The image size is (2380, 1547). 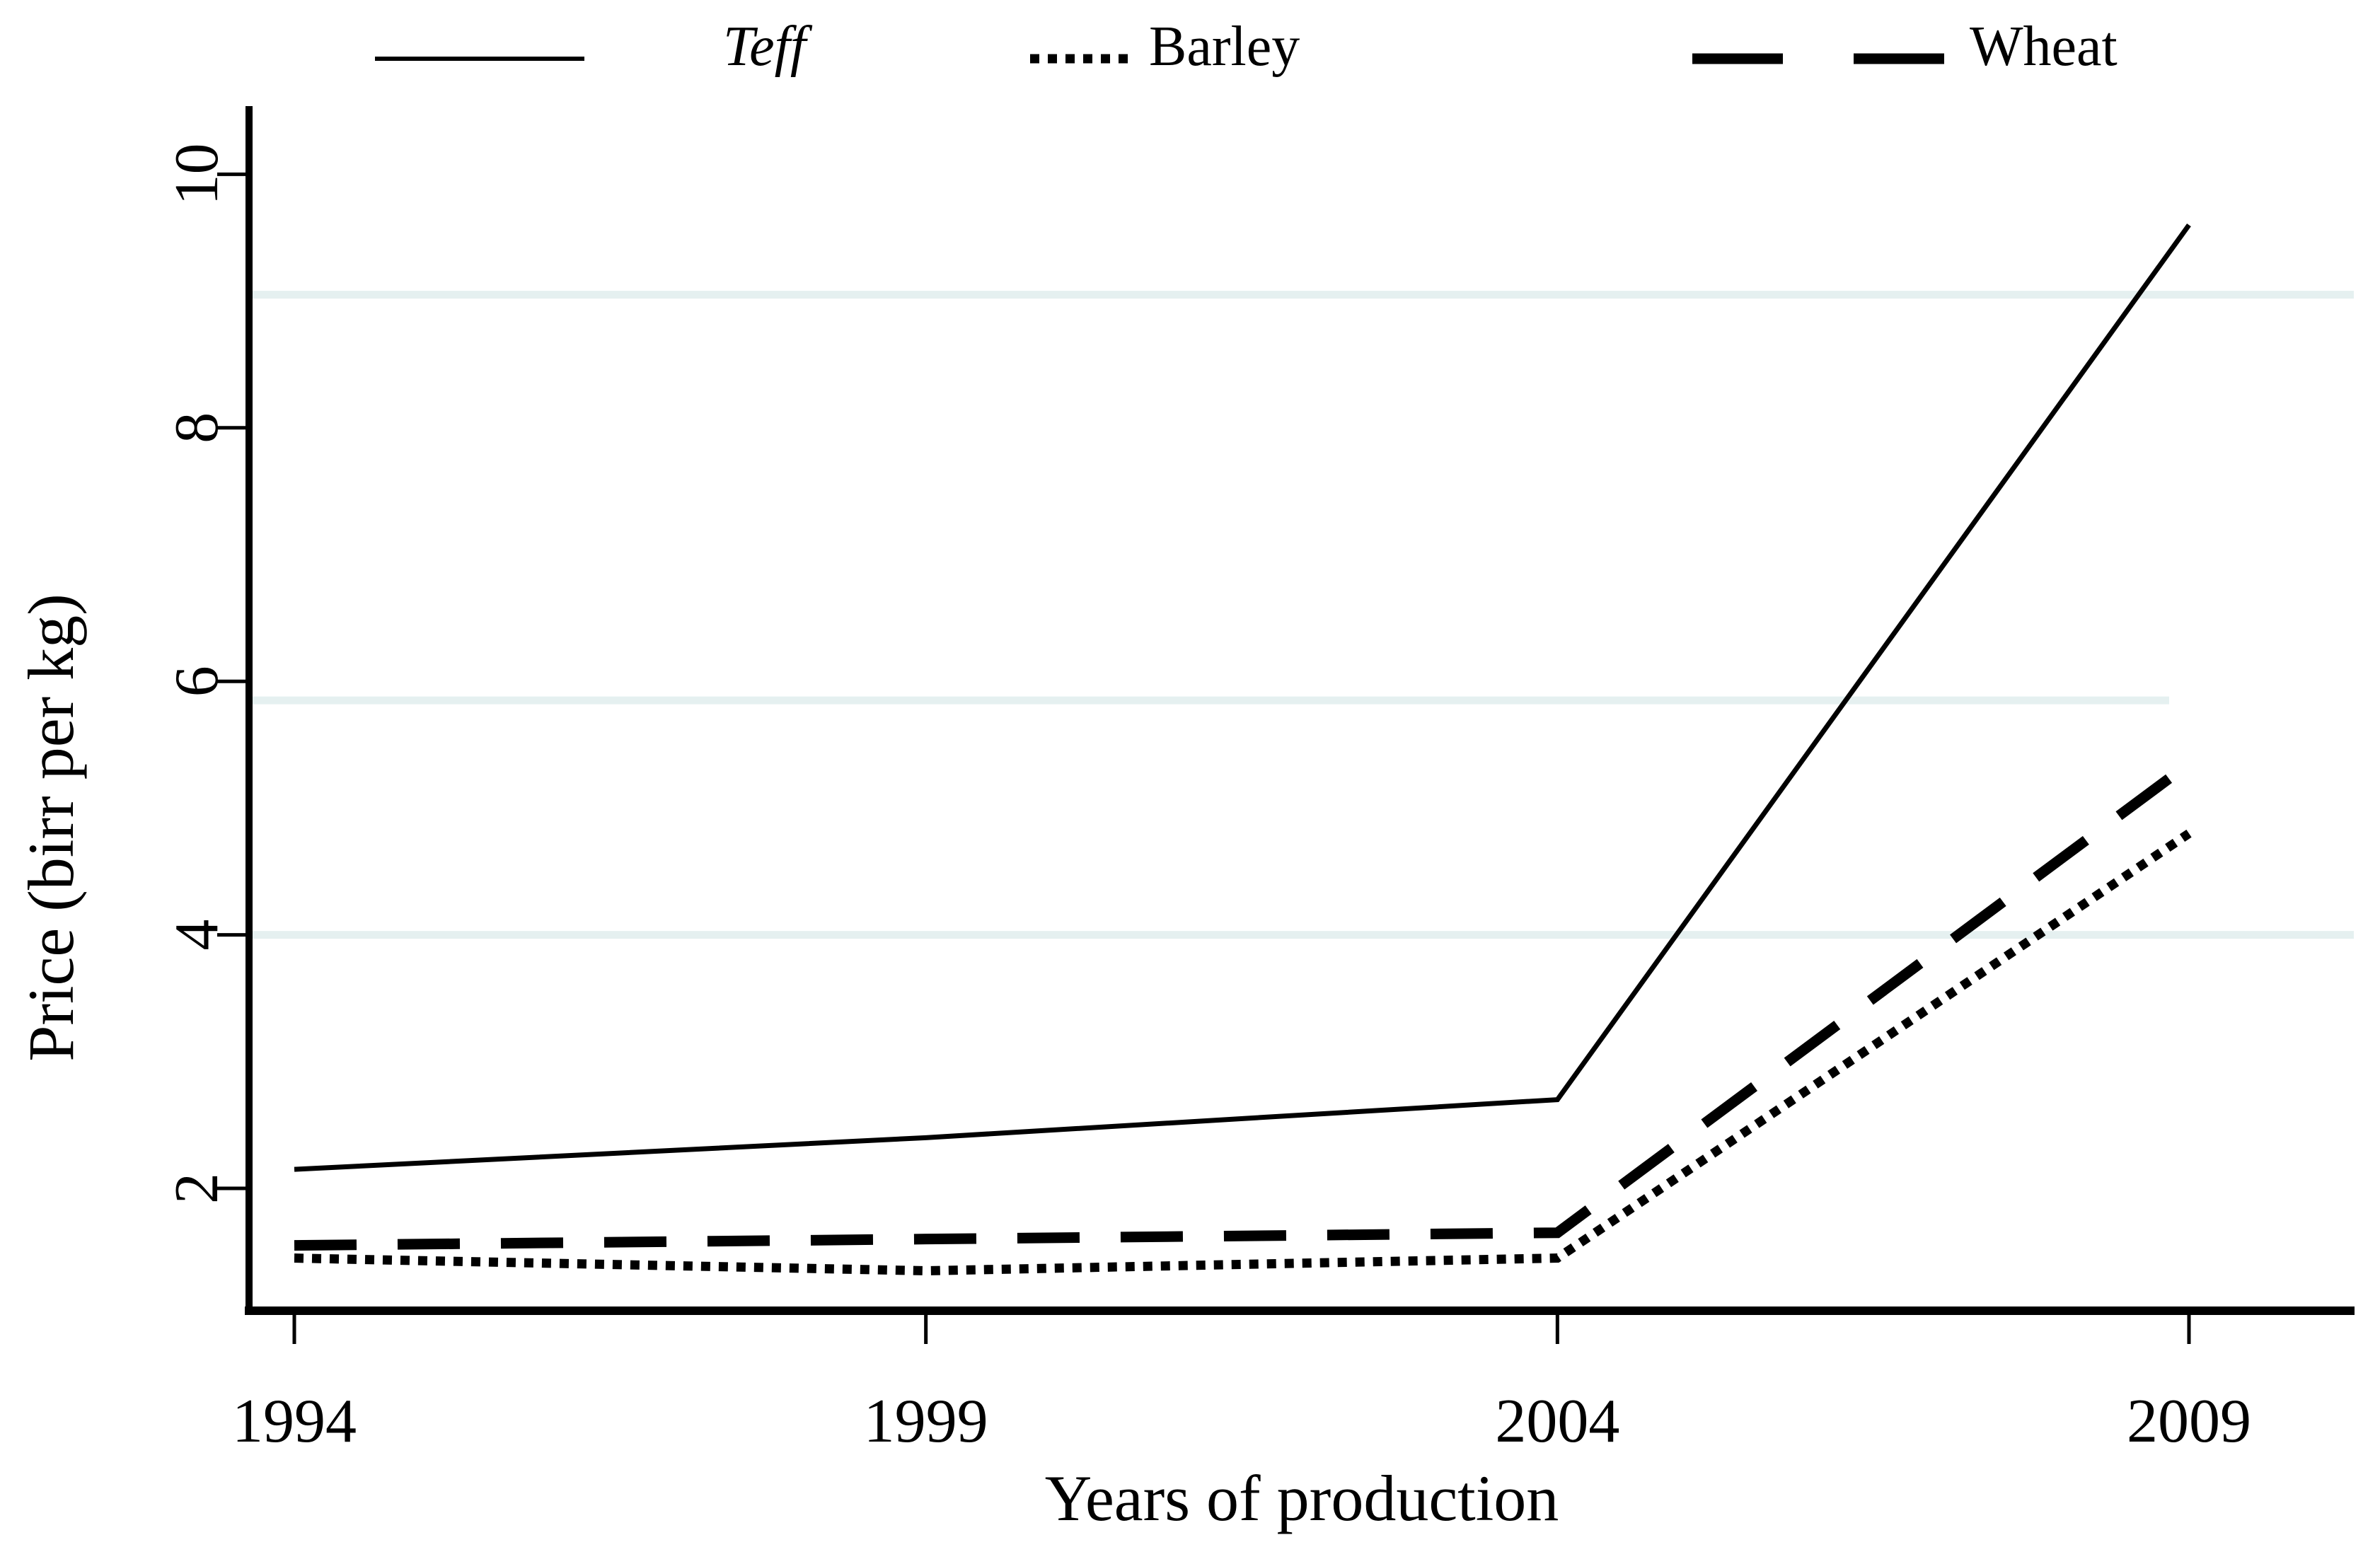 What do you see at coordinates (1557, 1421) in the screenshot?
I see `x-tick-label: 2004` at bounding box center [1557, 1421].